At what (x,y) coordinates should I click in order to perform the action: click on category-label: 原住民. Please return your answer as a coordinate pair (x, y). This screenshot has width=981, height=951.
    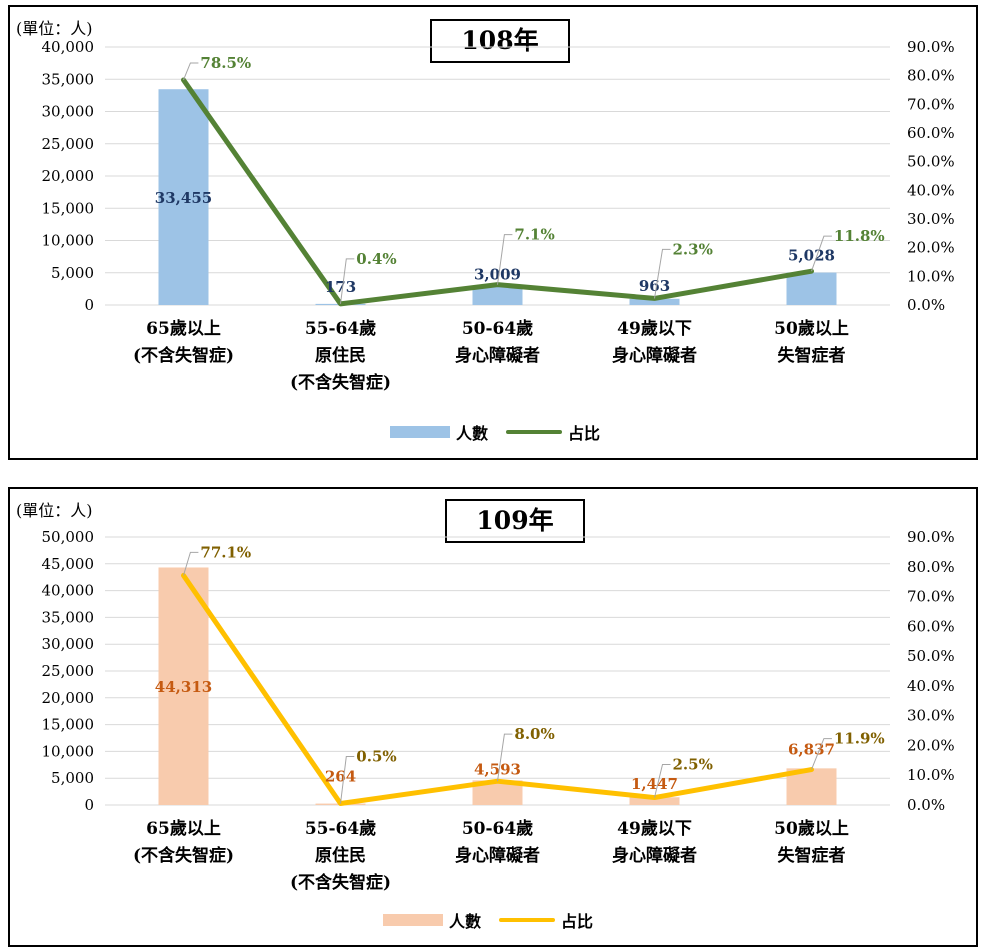
    Looking at the image, I should click on (340, 355).